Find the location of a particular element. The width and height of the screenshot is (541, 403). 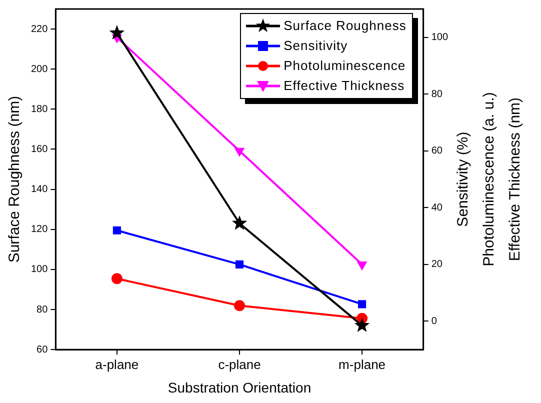

y2-tick-label: 80 is located at coordinates (437, 94).